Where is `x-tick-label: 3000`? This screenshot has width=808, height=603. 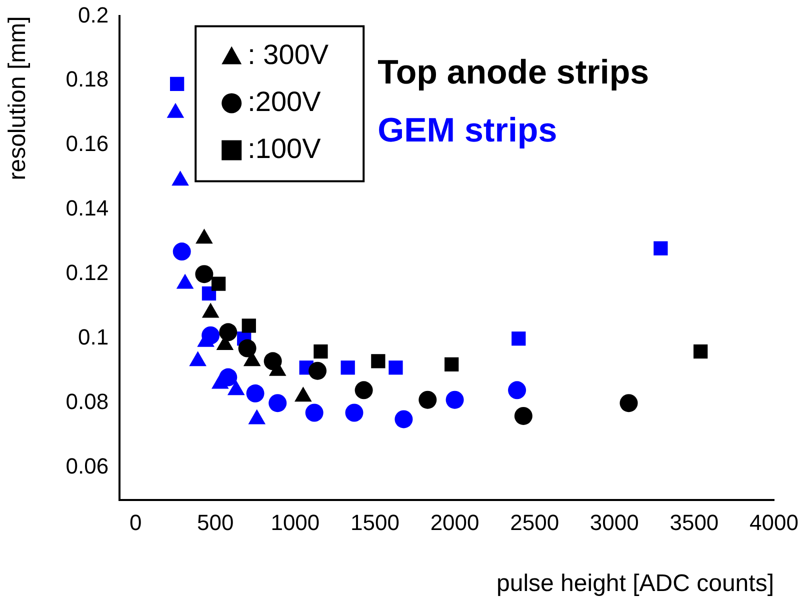
x-tick-label: 3000 is located at coordinates (614, 523).